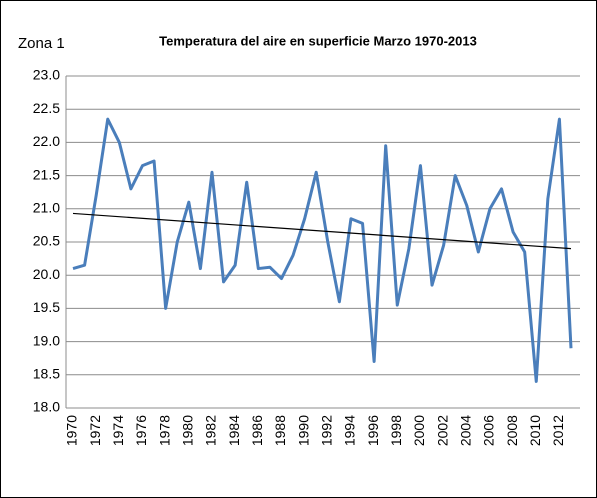 The height and width of the screenshot is (498, 597). I want to click on y-tick-label: 18.5, so click(46, 374).